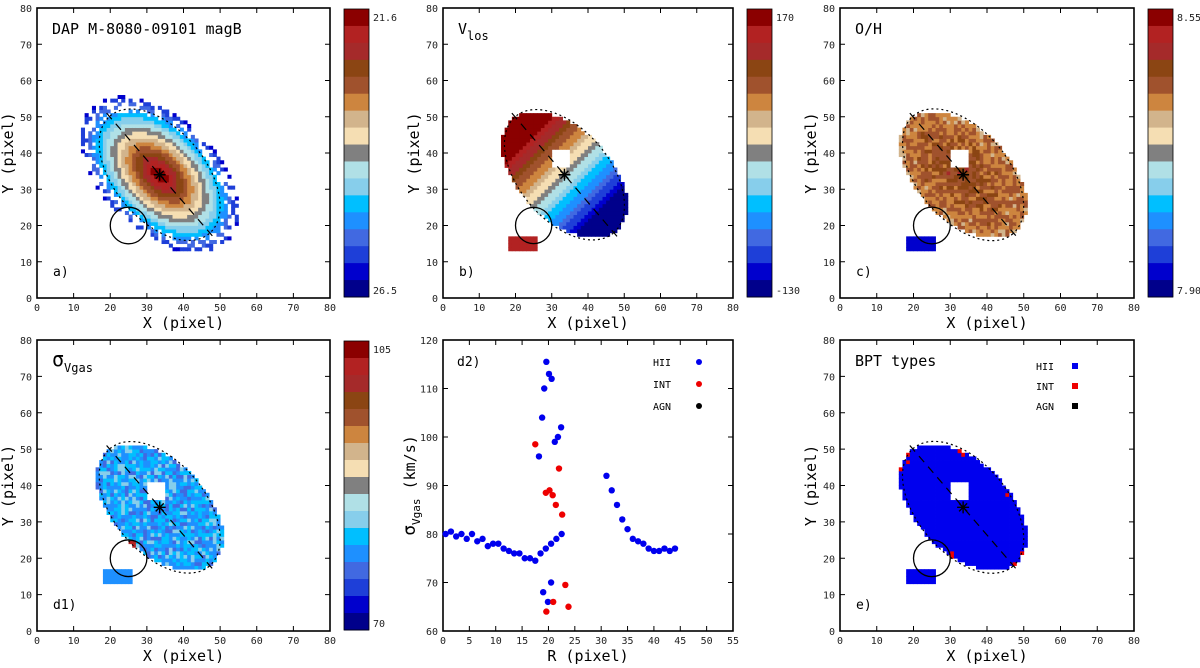  I want to click on y-tick-label: 30, so click(26, 190).